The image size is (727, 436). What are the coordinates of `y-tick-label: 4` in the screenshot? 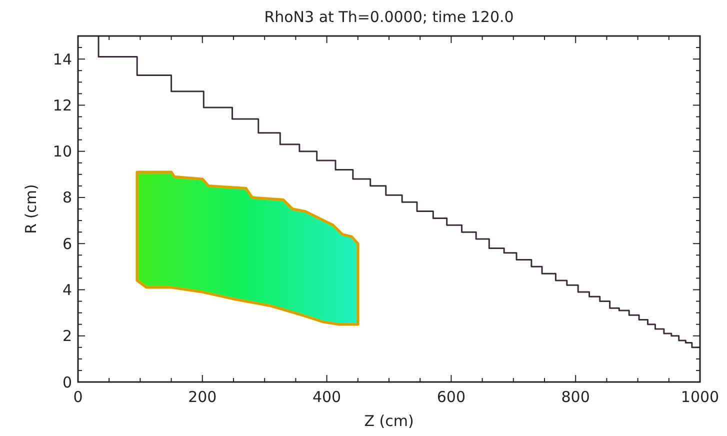 It's located at (67, 289).